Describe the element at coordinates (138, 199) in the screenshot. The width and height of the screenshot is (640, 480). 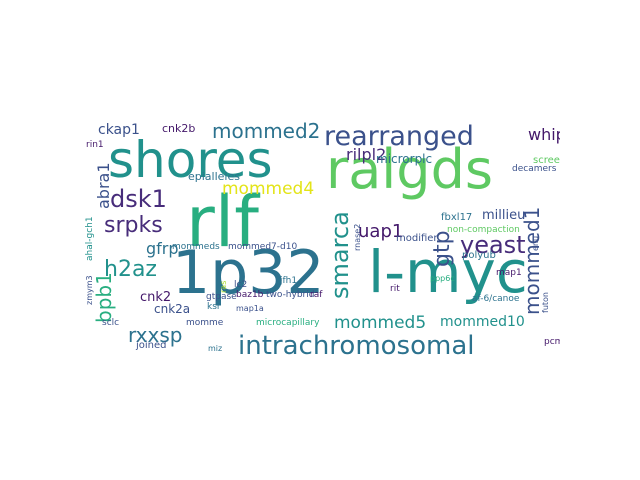
I see `cloud-word: dsk1` at that location.